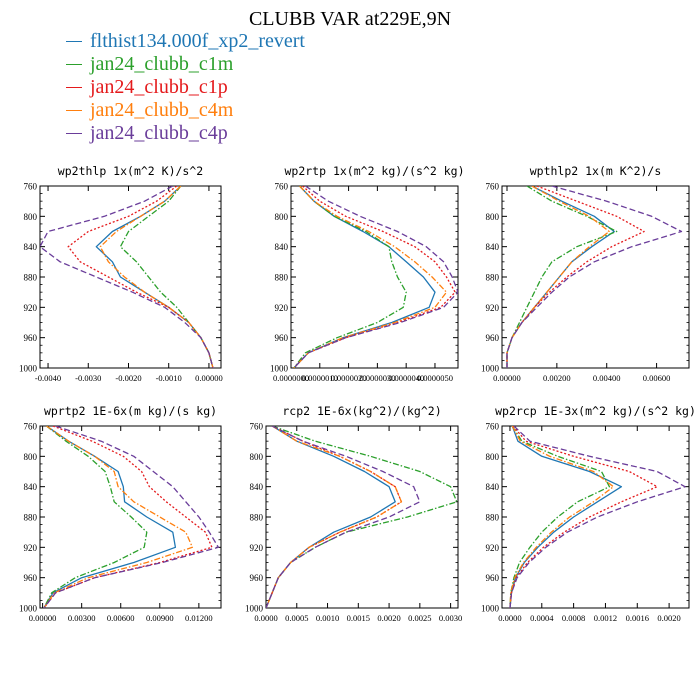 This screenshot has height=700, width=700. I want to click on x-tick-label: -0.0010, so click(169, 378).